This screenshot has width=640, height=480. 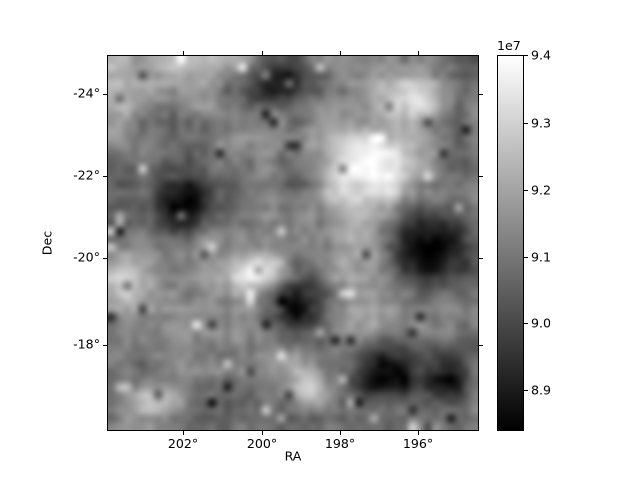 I want to click on x-axis-label: RA, so click(x=293, y=456).